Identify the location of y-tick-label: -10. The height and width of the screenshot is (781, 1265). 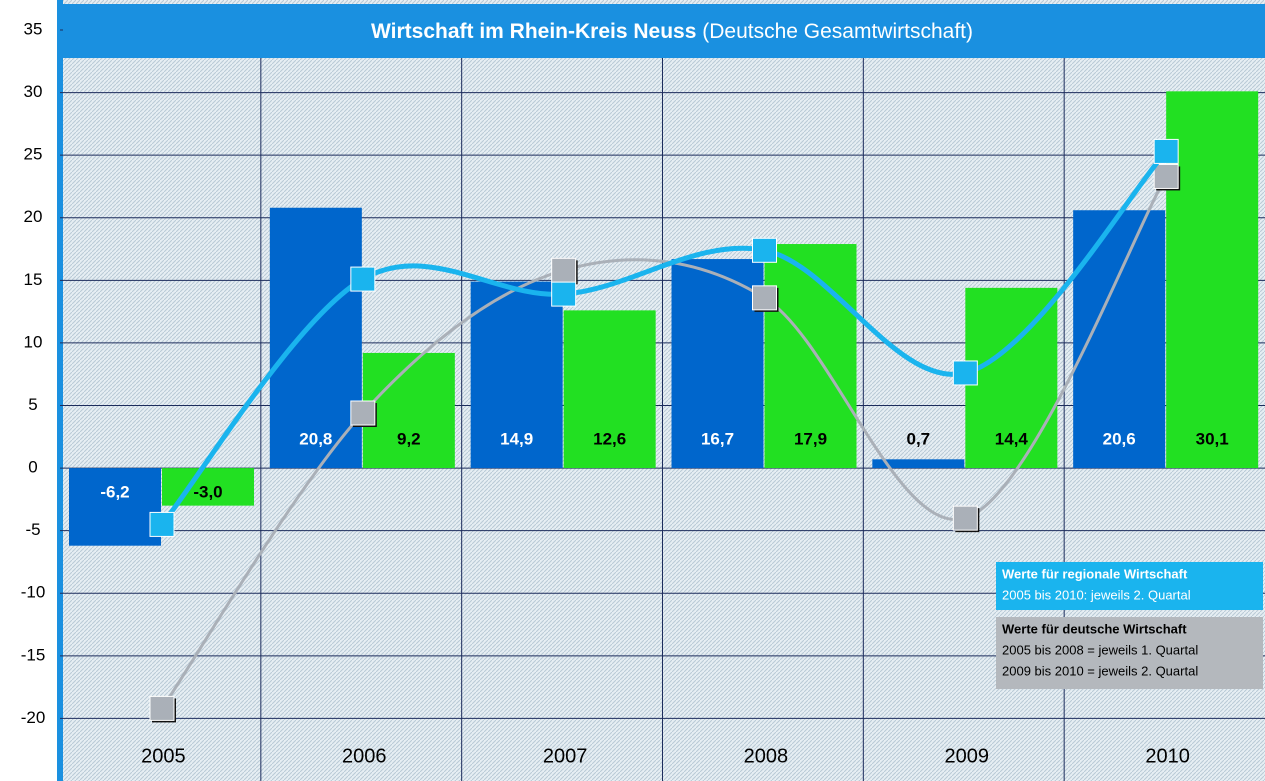
(33, 592).